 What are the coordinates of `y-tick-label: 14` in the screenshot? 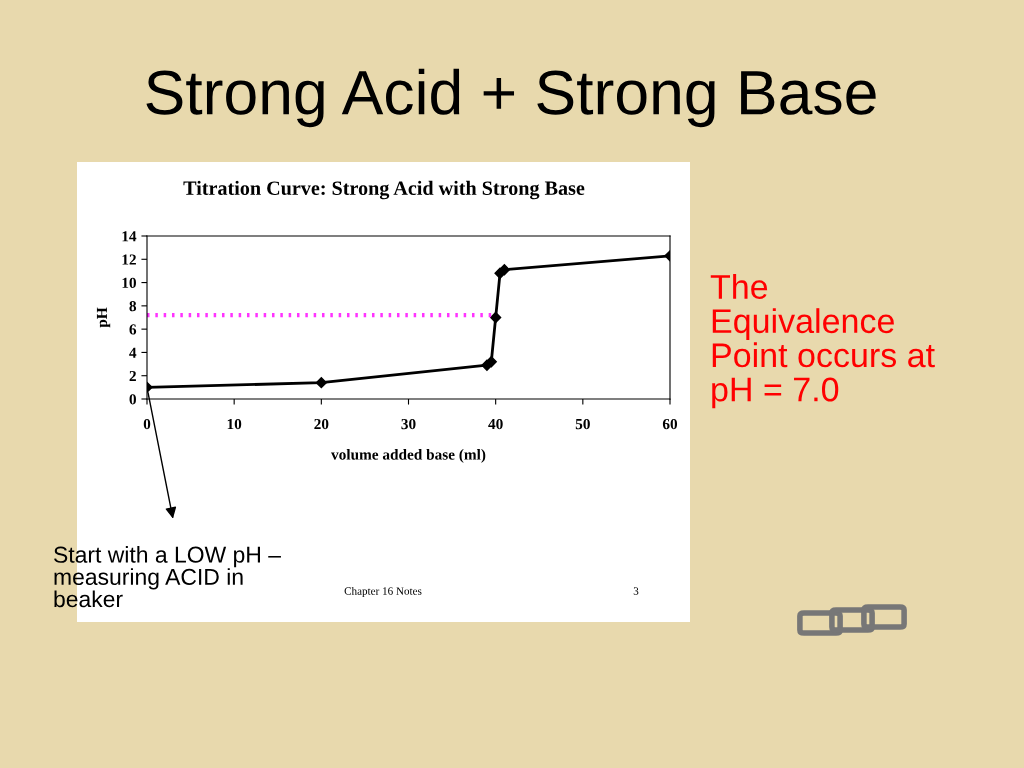 It's located at (129, 236).